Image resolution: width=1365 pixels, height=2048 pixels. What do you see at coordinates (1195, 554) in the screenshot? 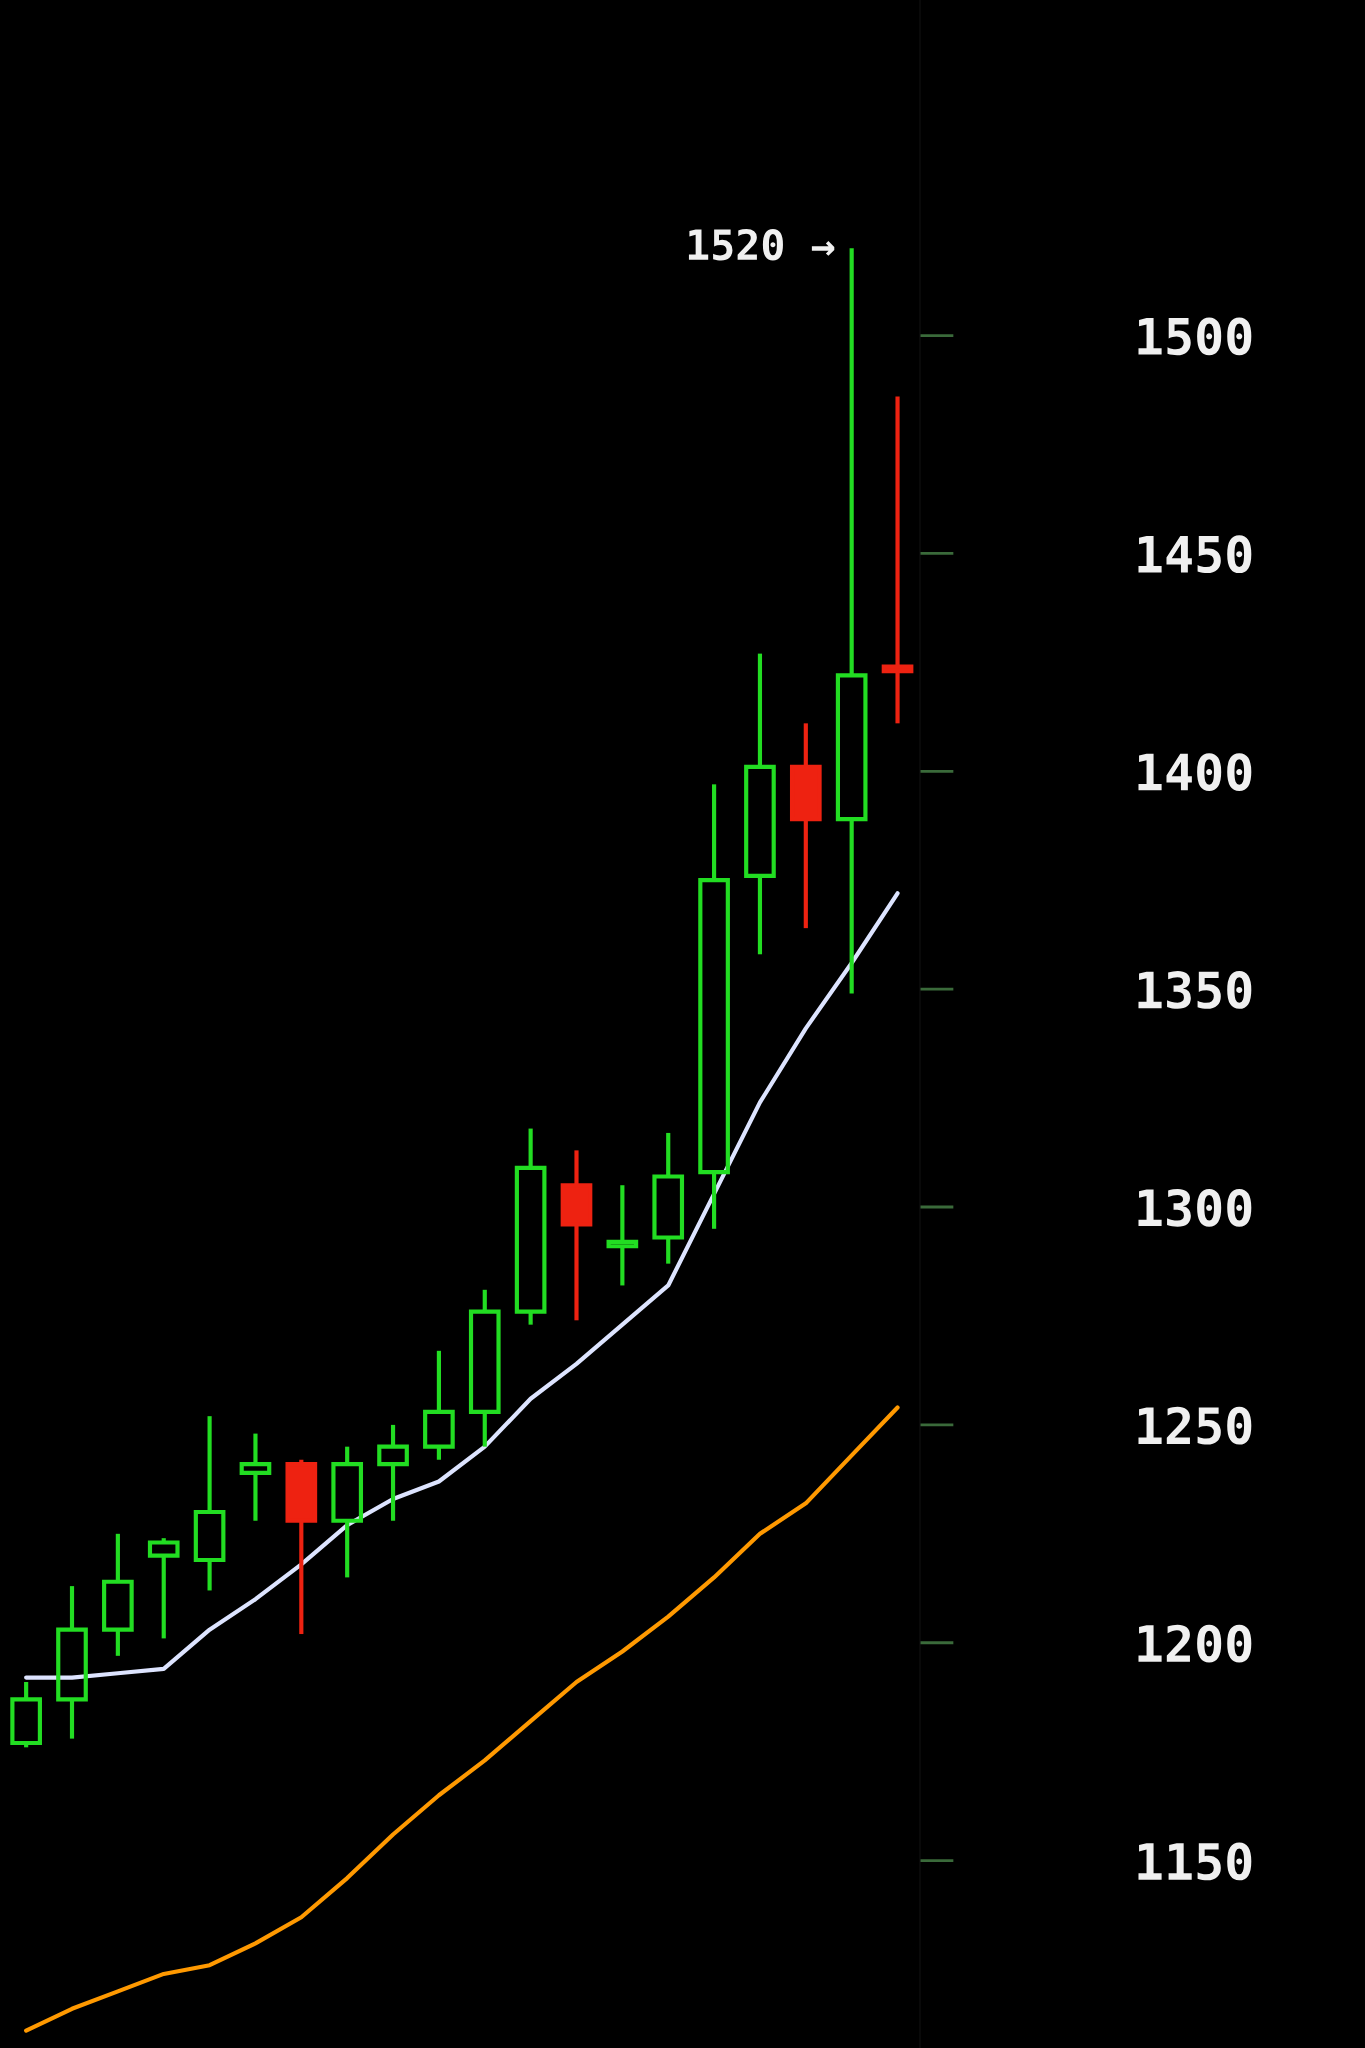
I see `y-tick-label: 1450` at bounding box center [1195, 554].